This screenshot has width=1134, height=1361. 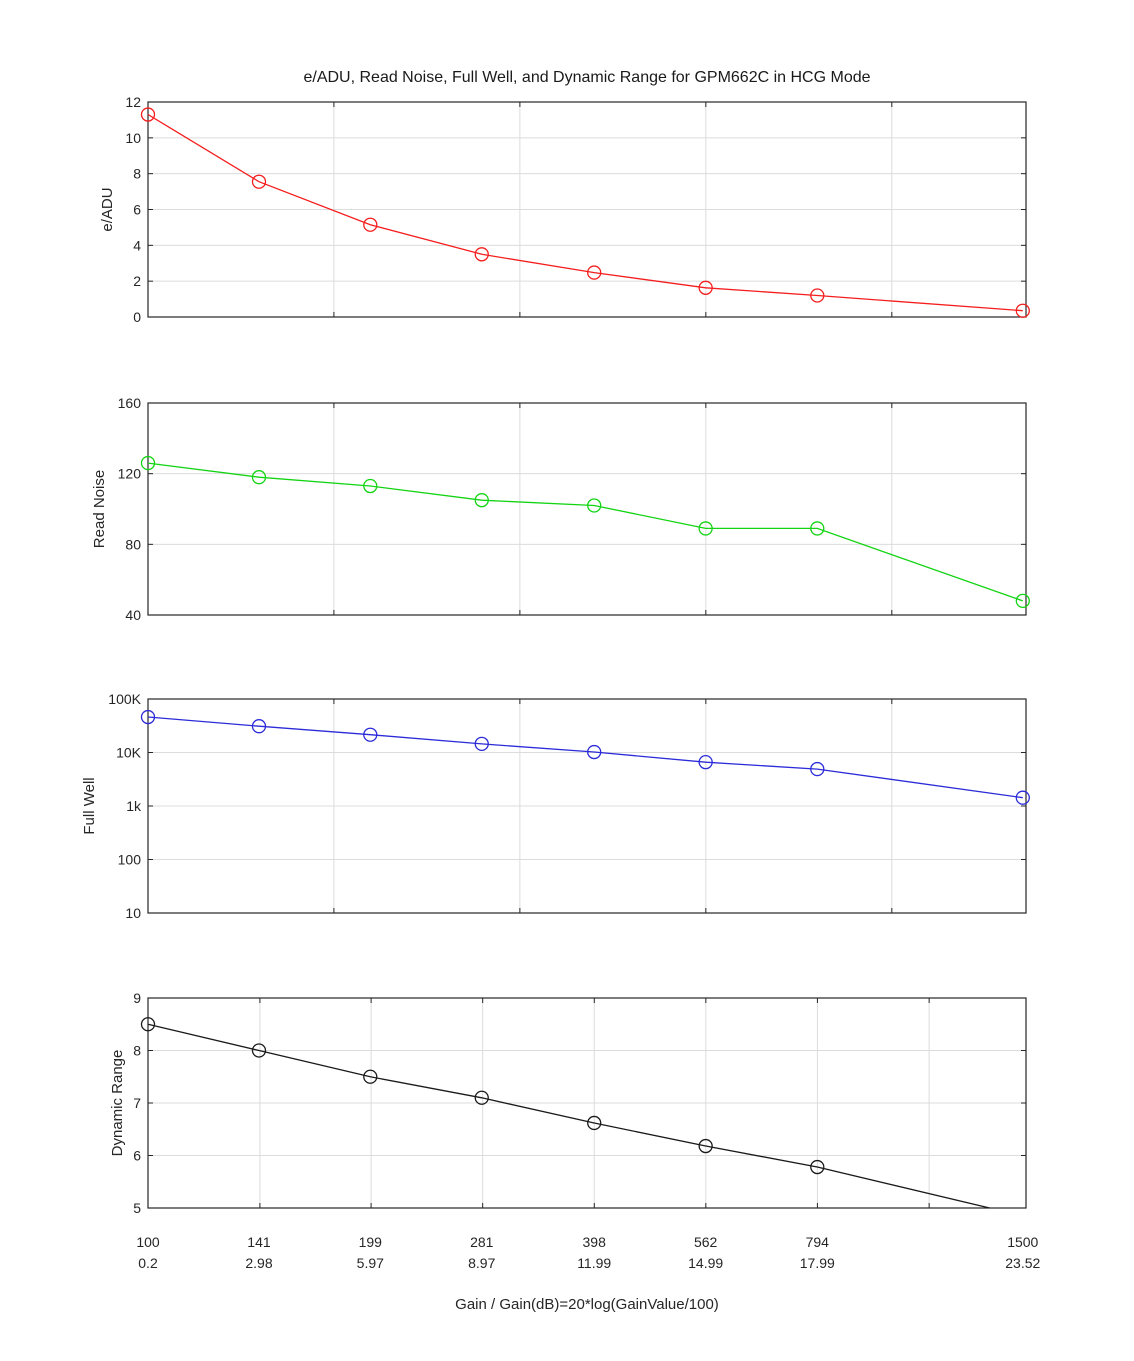 I want to click on y-tick-label: 1k, so click(x=134, y=806).